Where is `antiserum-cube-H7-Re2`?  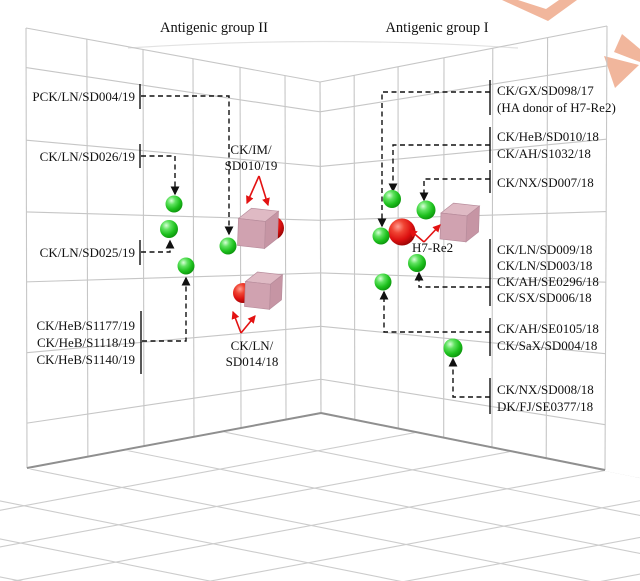 antiserum-cube-H7-Re2 is located at coordinates (460, 222).